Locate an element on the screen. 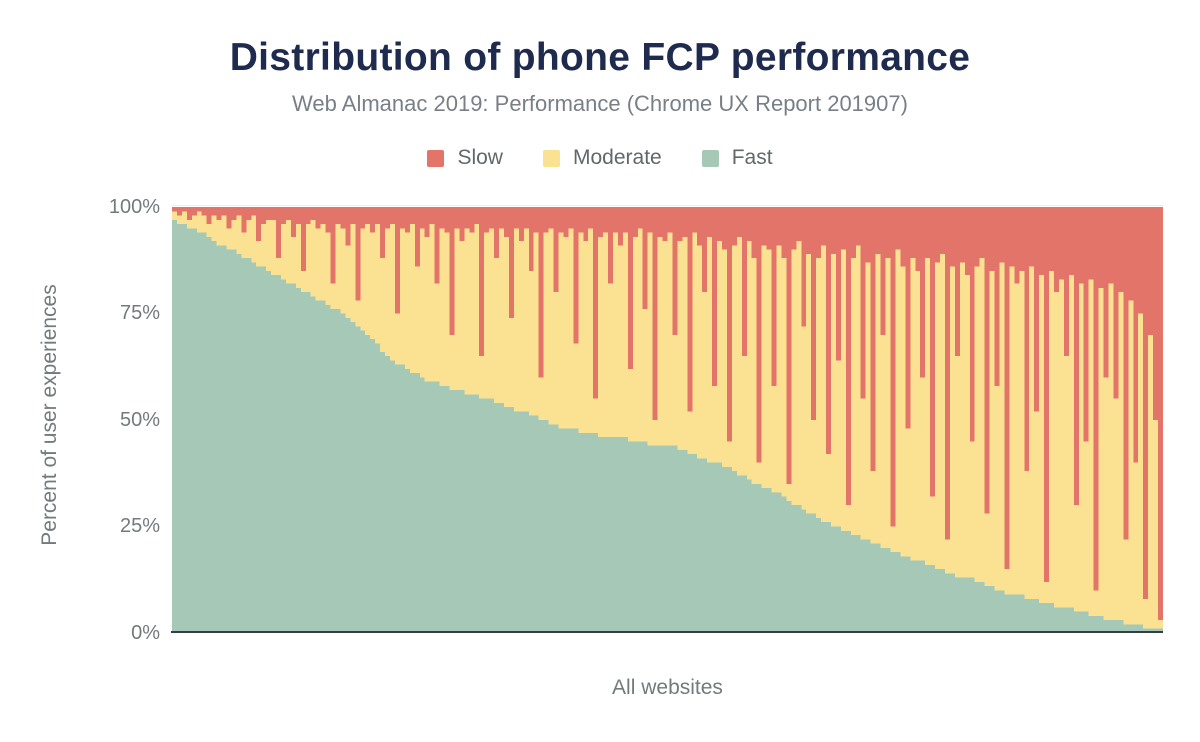 The height and width of the screenshot is (742, 1200). legend-label-moderate: Moderate is located at coordinates (617, 157).